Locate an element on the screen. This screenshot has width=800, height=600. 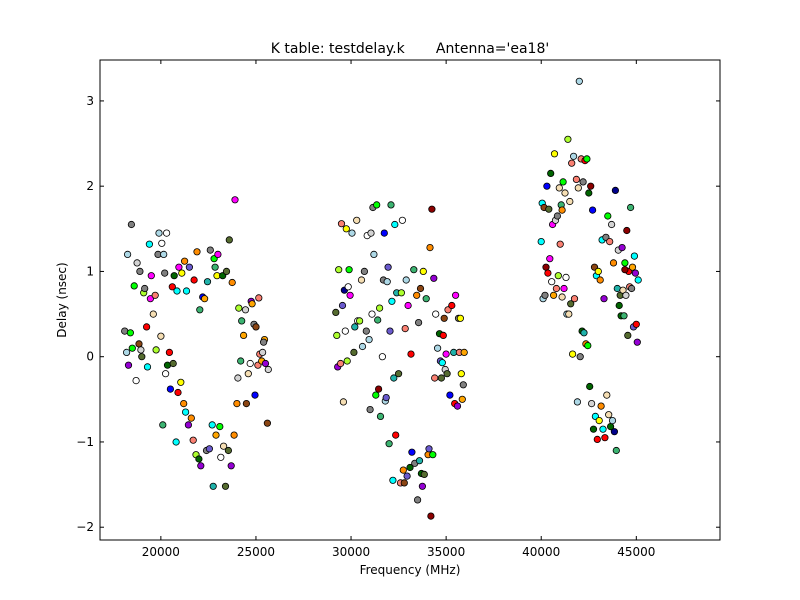
y-tick-label: 3 is located at coordinates (90, 101).